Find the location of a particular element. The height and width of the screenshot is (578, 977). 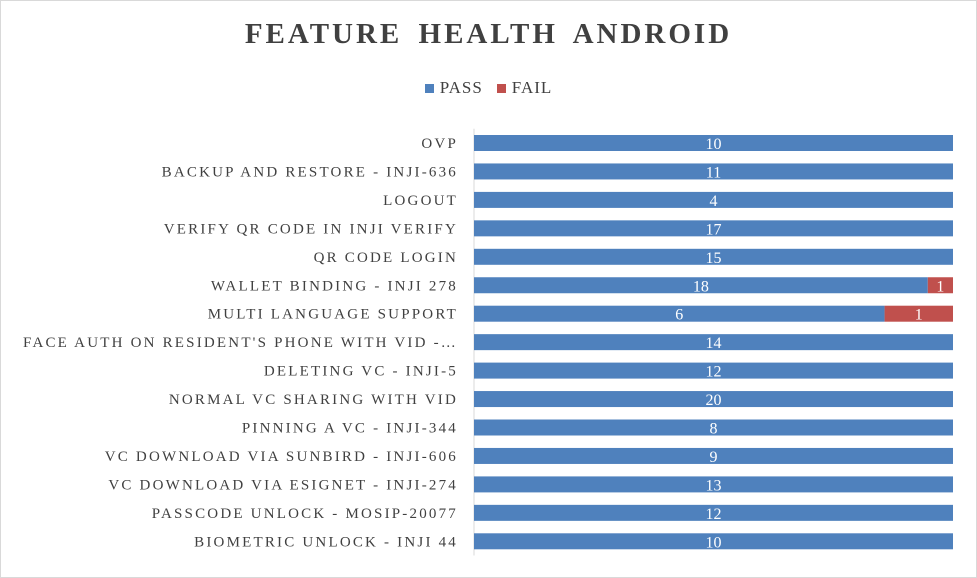

category-label-deleting-vc-inji-5: DELETING VC - INJI-5 is located at coordinates (361, 372).